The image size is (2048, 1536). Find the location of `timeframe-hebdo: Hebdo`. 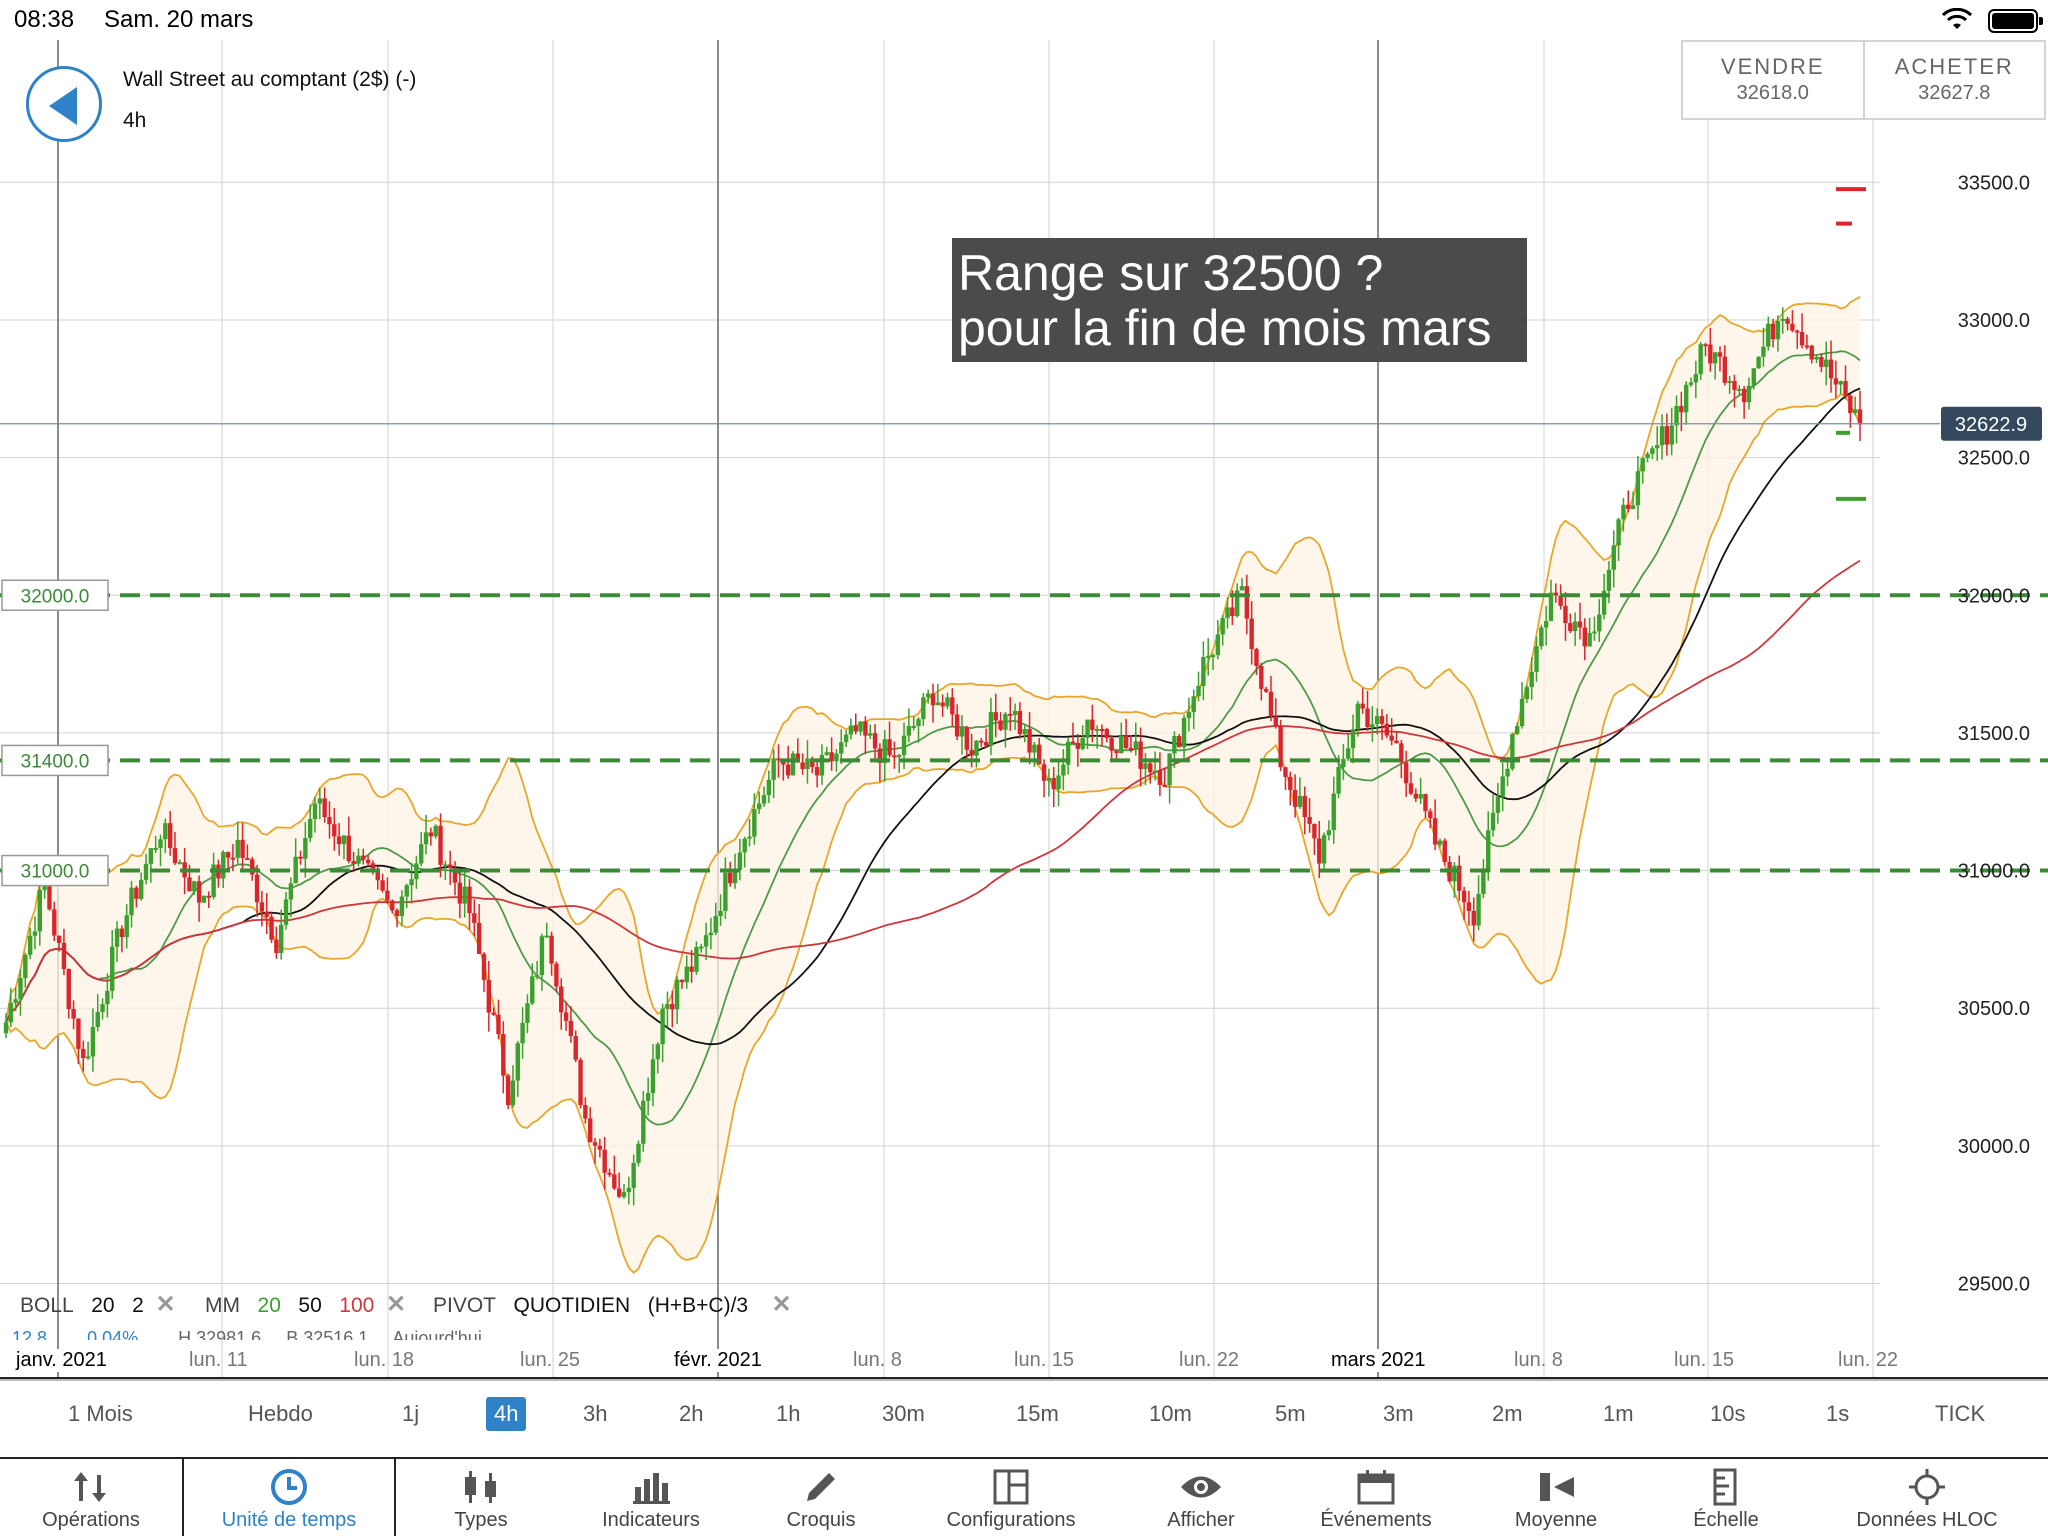

timeframe-hebdo: Hebdo is located at coordinates (280, 1413).